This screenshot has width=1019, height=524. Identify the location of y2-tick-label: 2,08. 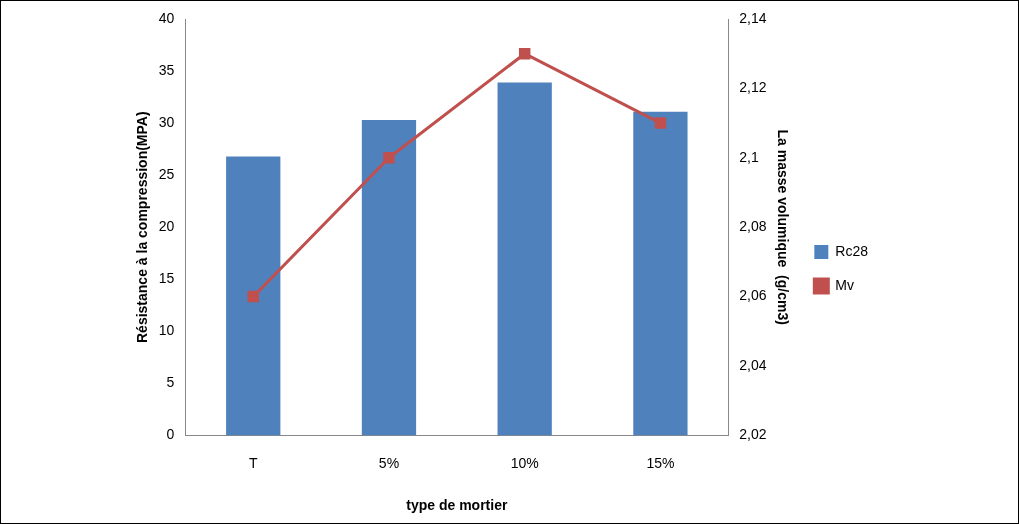
(753, 226).